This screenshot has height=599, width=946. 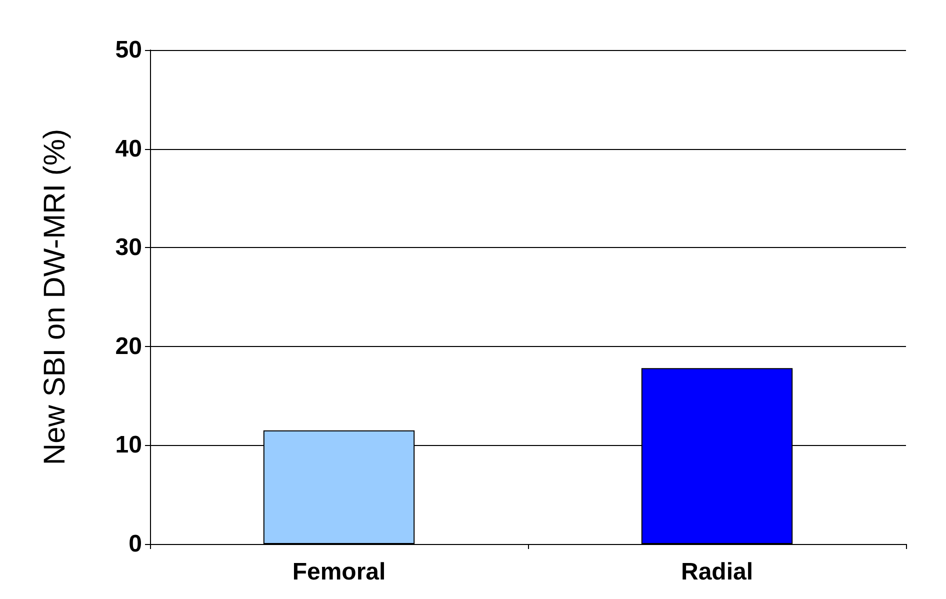 What do you see at coordinates (135, 544) in the screenshot?
I see `y-tick-label: 0` at bounding box center [135, 544].